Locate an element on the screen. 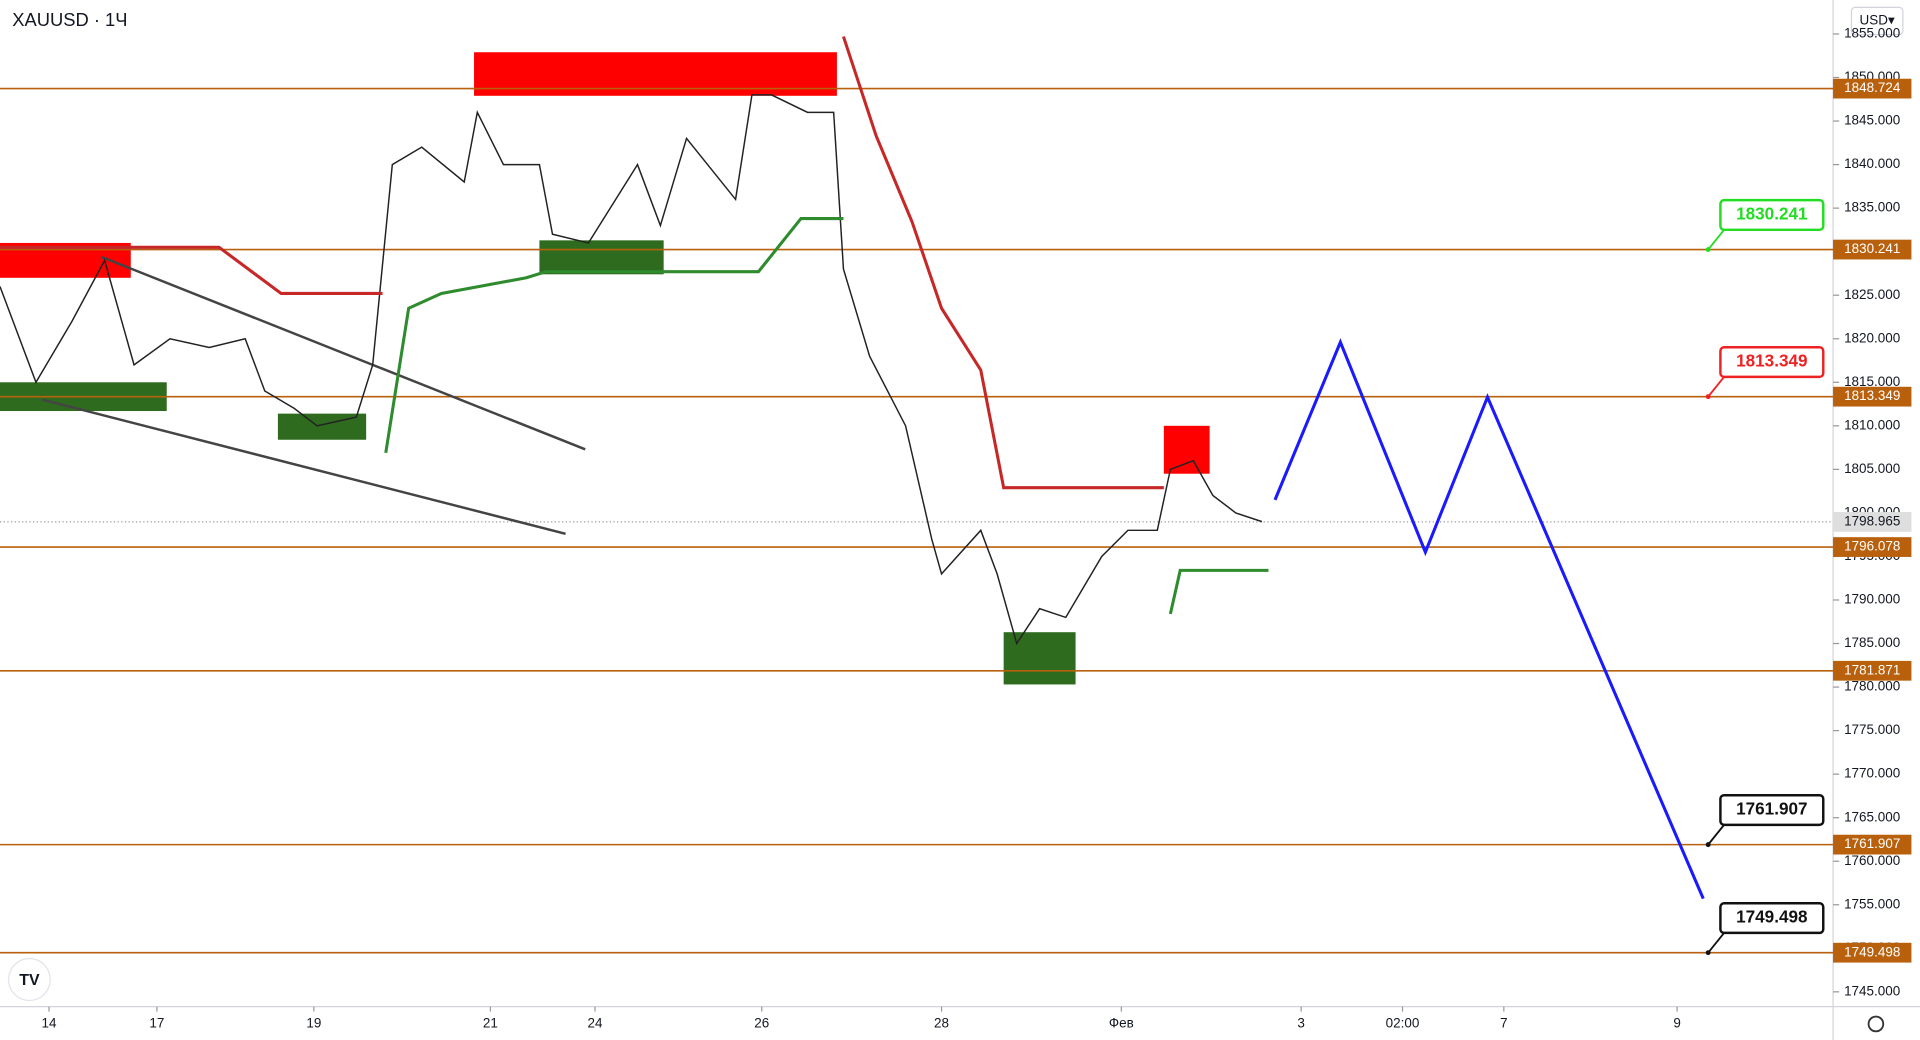 The width and height of the screenshot is (1920, 1040). y-tick-label: 1820.000 is located at coordinates (1872, 337).